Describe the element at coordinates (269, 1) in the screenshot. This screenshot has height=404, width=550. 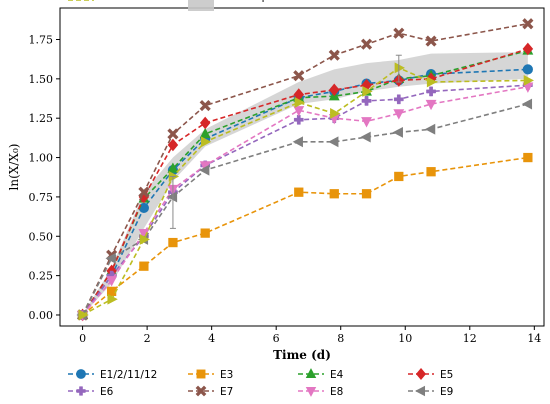
I see `legend-label: Central point ± SD` at that location.